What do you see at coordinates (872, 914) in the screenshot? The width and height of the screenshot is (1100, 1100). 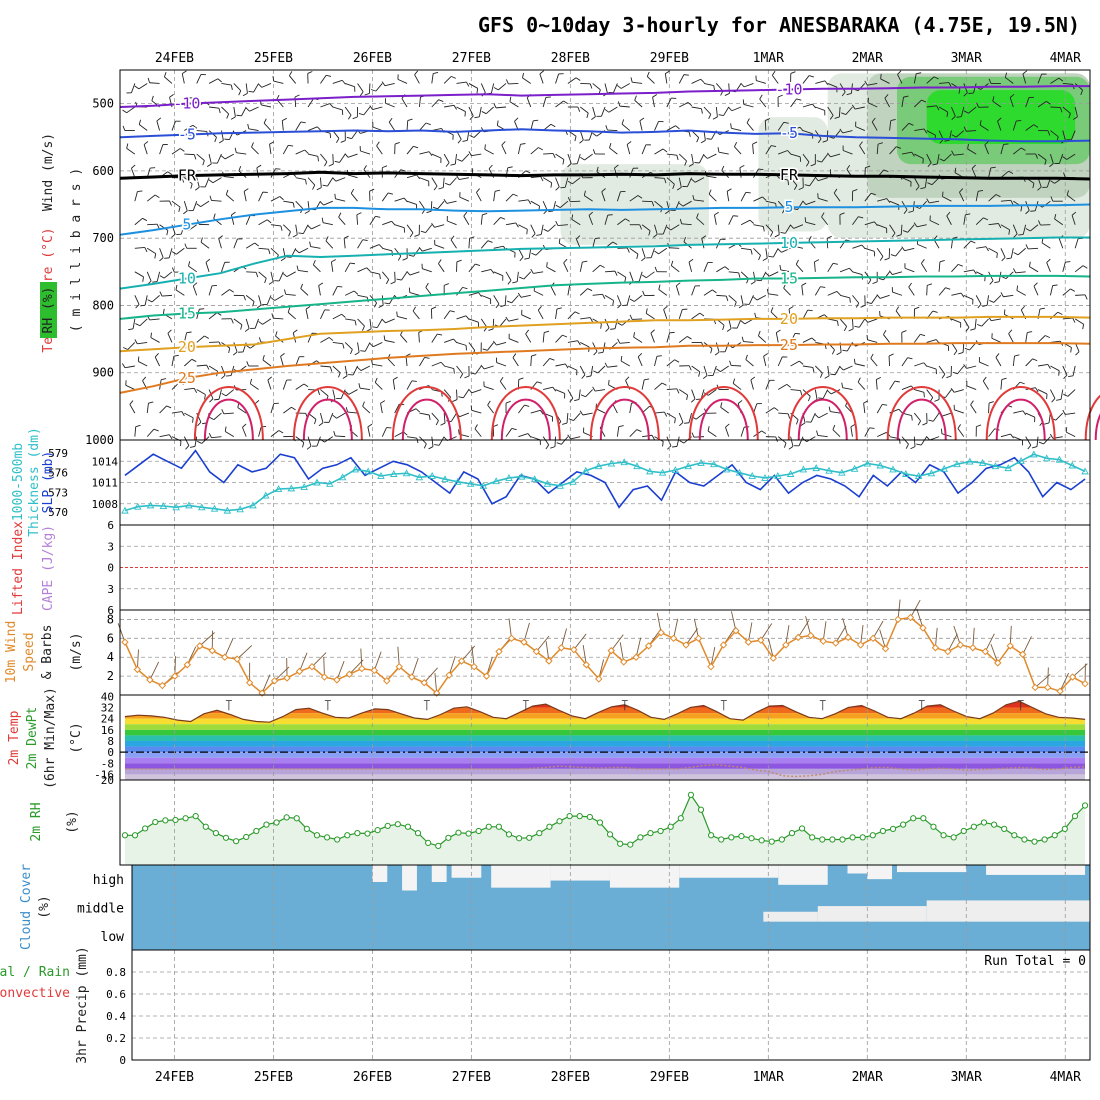 I see `cloud-clear-mid` at bounding box center [872, 914].